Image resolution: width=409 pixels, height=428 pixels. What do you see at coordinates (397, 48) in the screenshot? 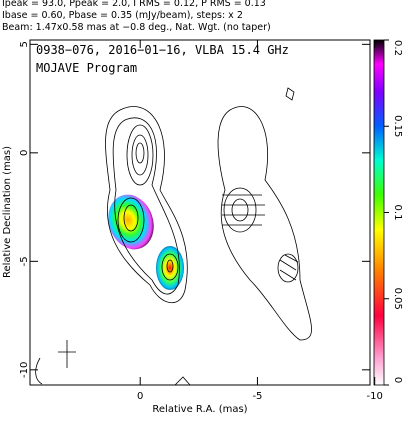
I see `colorbar-tick-label: 0.2` at bounding box center [397, 48].